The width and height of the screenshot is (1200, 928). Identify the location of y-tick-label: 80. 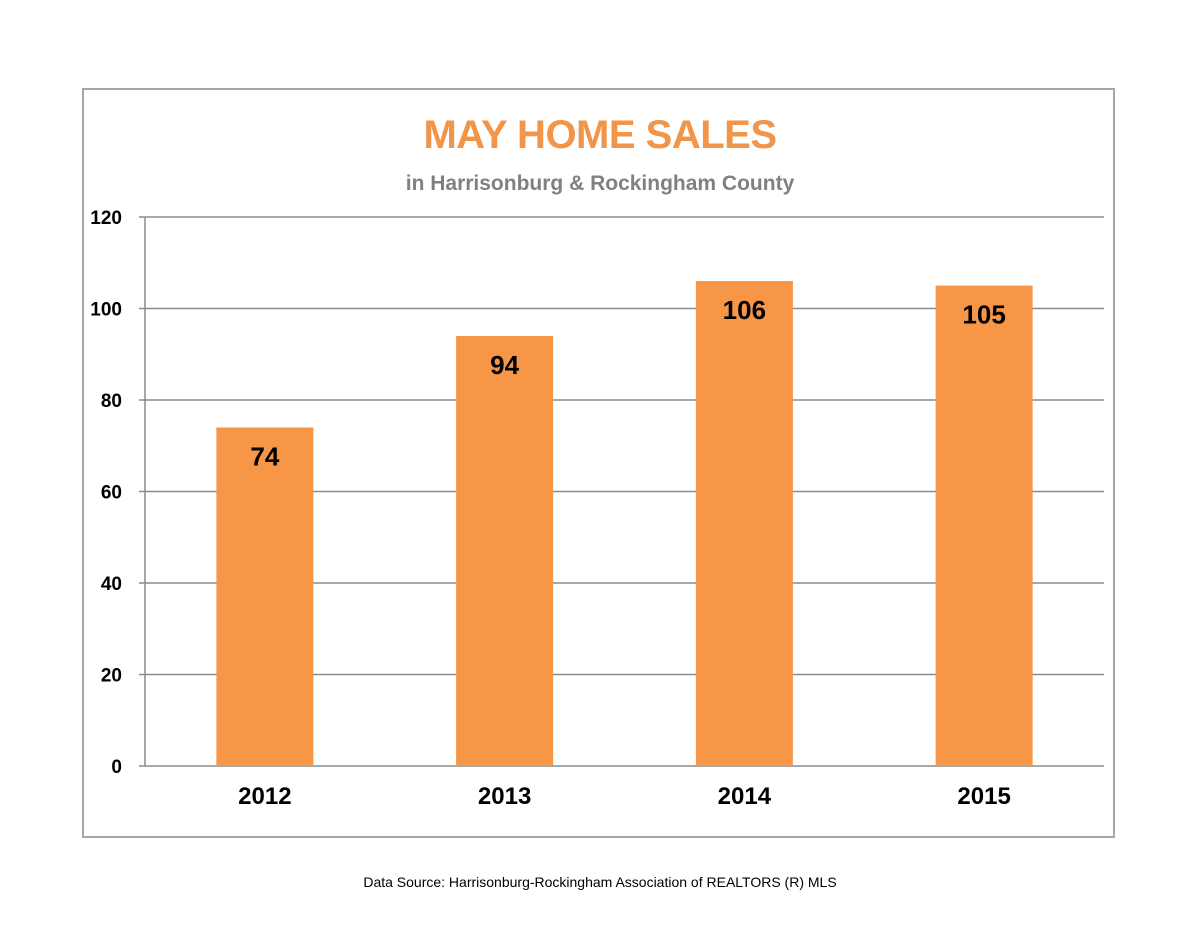
(111, 401).